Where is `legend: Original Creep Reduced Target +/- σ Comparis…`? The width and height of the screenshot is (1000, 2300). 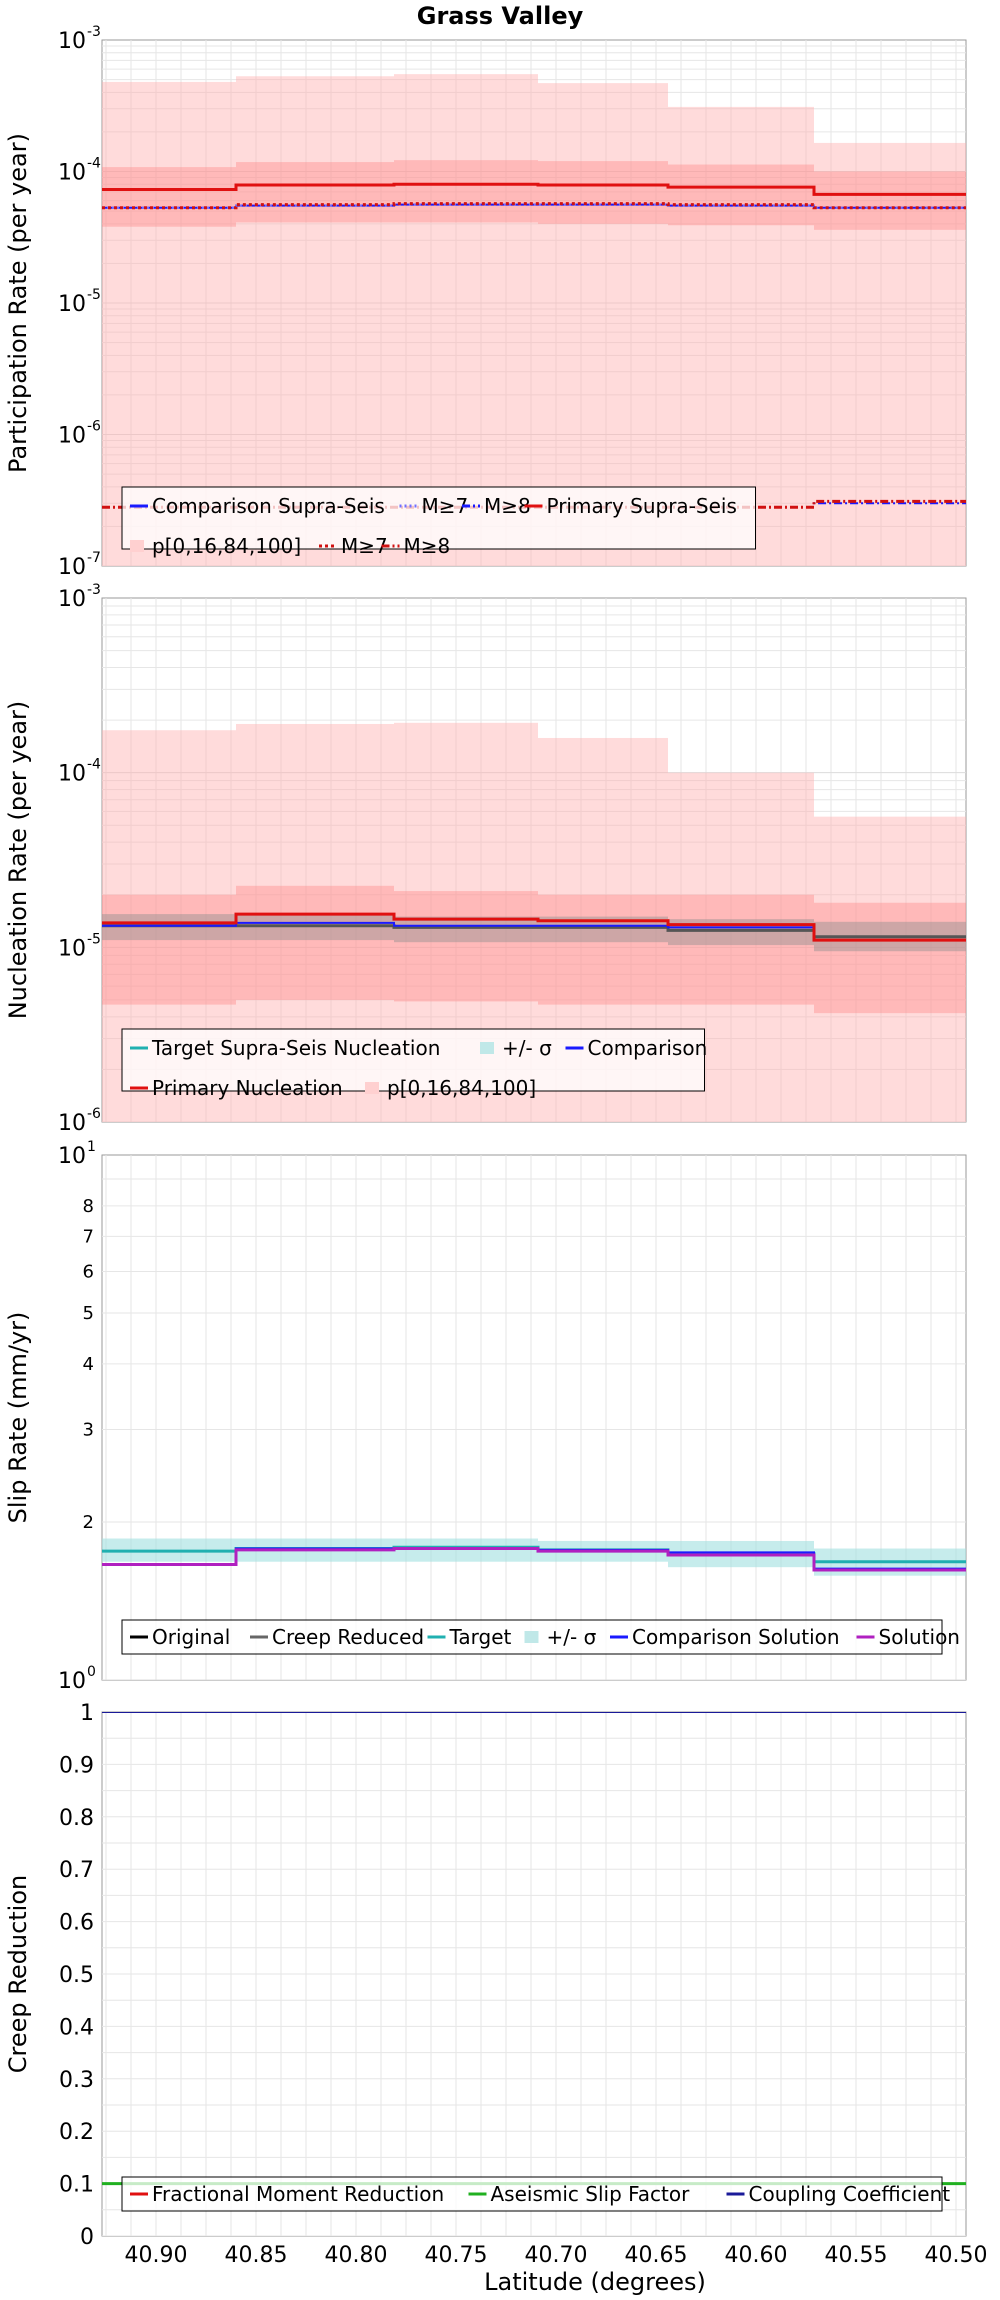
legend: Original Creep Reduced Target +/- σ Comparis… is located at coordinates (540, 1637).